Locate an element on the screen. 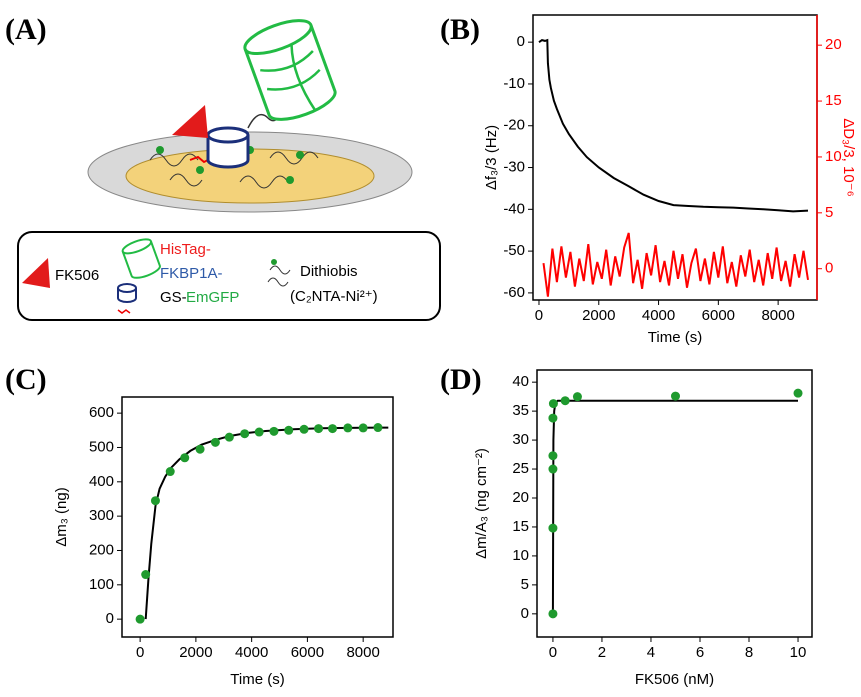  y-tick-label: 15 is located at coordinates (520, 526).